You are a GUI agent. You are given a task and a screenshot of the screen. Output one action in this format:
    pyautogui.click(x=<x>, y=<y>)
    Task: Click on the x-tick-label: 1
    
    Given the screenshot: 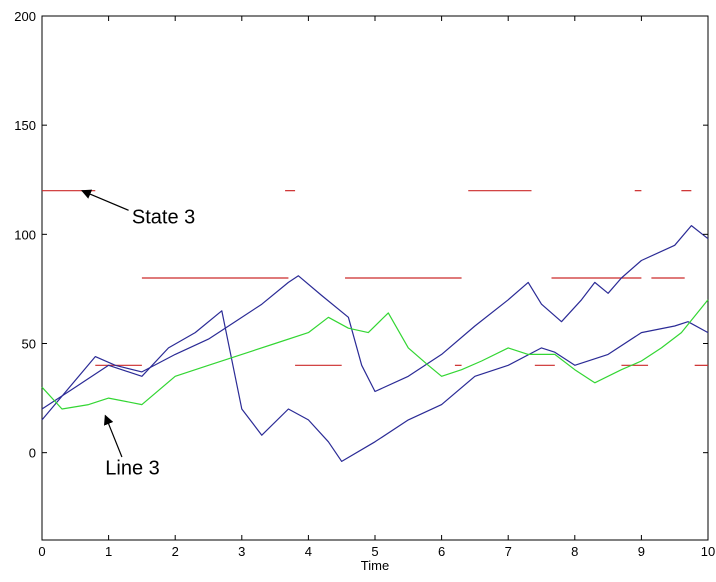 What is the action you would take?
    pyautogui.click(x=108, y=551)
    